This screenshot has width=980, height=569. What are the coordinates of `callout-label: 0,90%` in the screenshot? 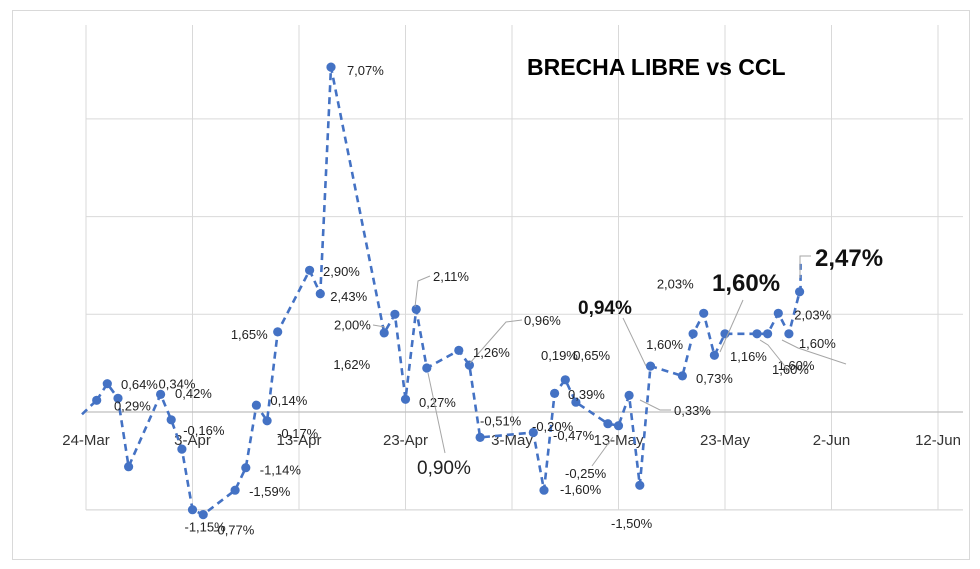 It's located at (444, 468).